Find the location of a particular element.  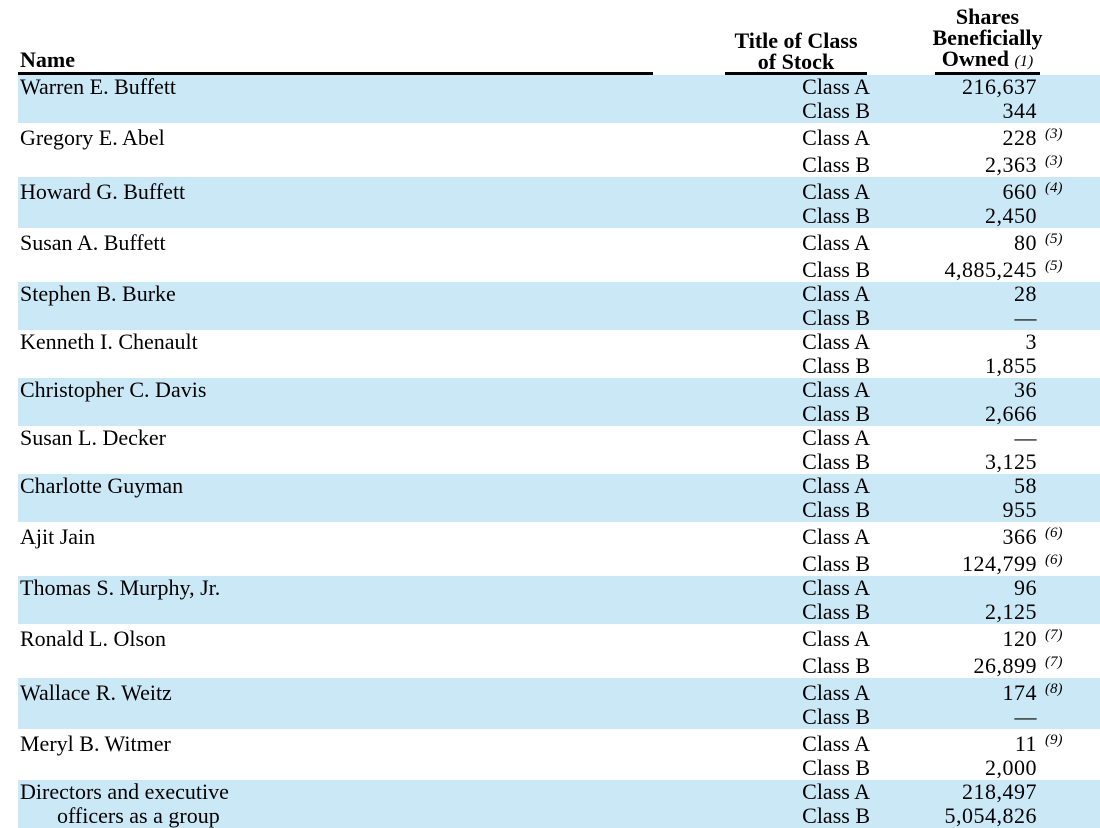

holder-name-cell: Meryl B. Witmer is located at coordinates (95, 743).